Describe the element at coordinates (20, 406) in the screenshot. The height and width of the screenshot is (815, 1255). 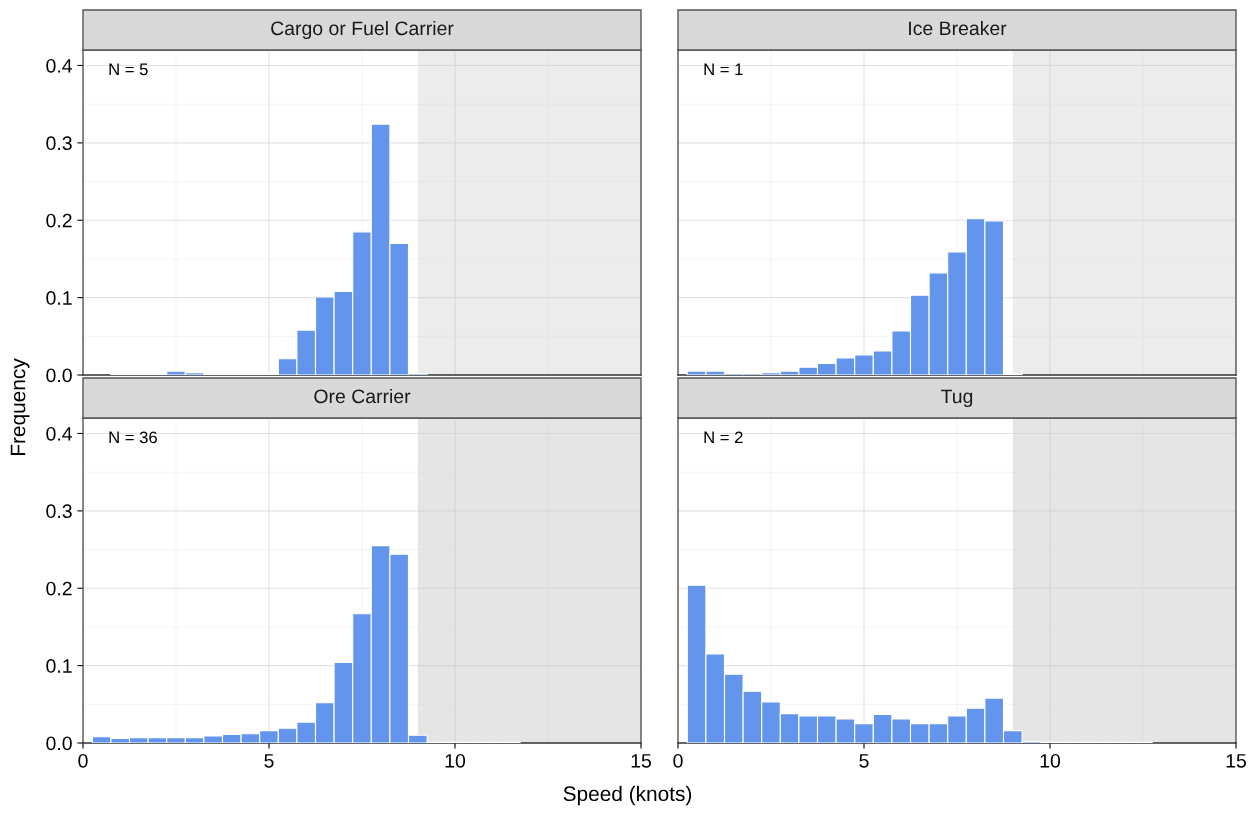
I see `y-axis-title: Frequency` at that location.